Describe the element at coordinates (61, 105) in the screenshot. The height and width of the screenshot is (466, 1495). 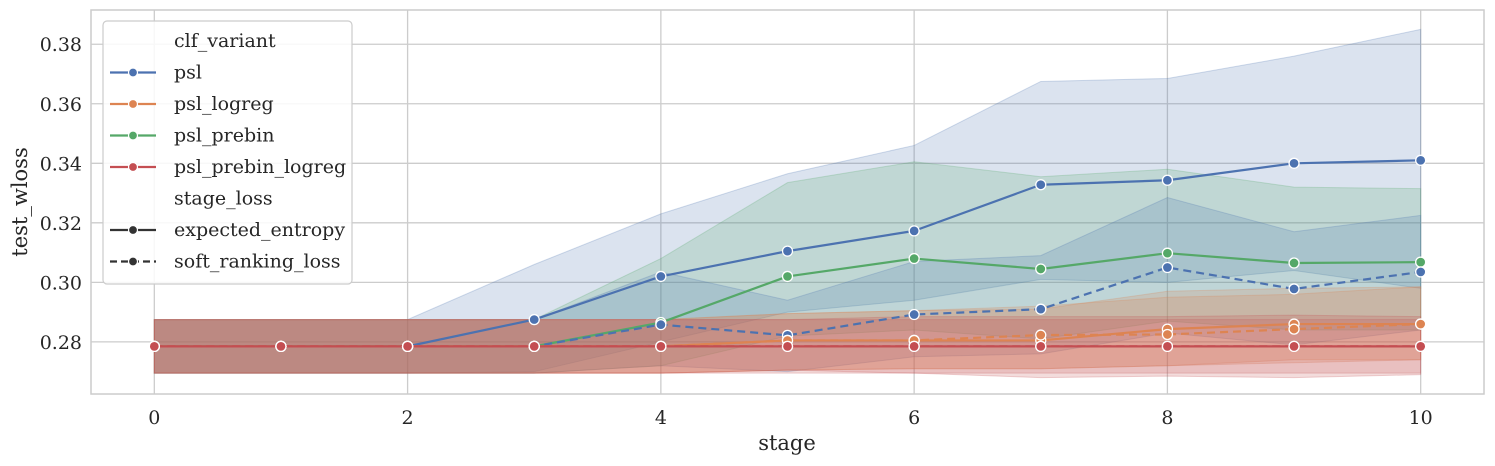
I see `y-tick-label: 0.36` at that location.